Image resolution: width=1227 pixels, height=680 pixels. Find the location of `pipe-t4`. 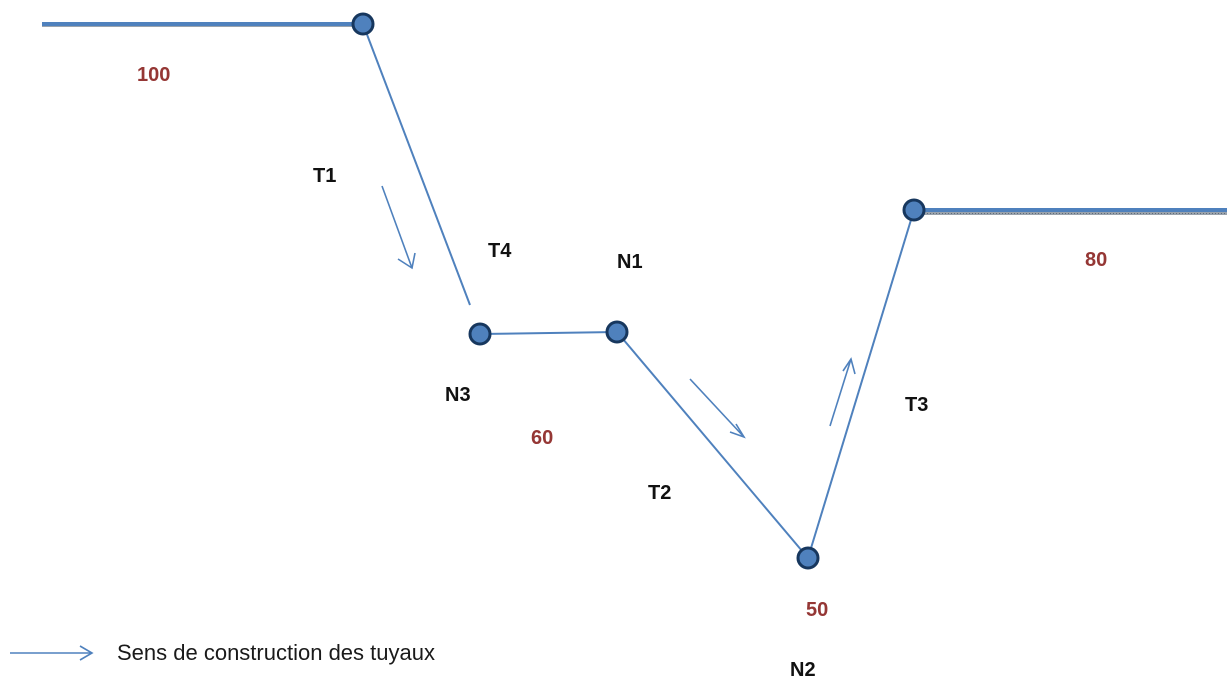

pipe-t4 is located at coordinates (548, 333).